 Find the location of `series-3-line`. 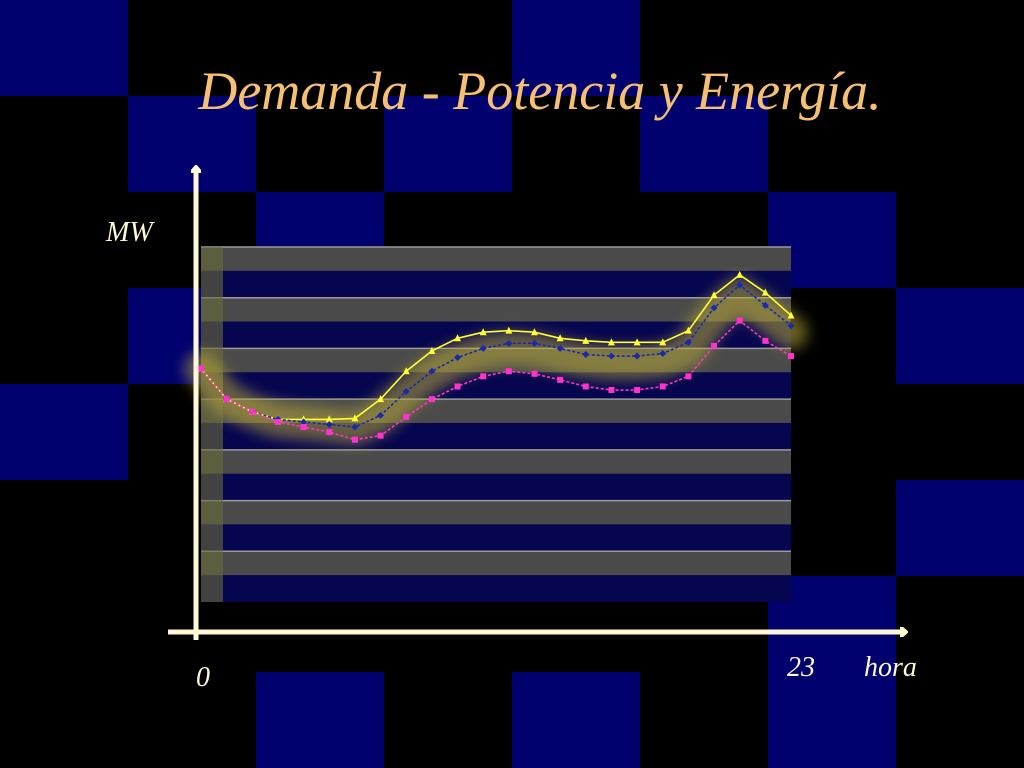

series-3-line is located at coordinates (496, 380).